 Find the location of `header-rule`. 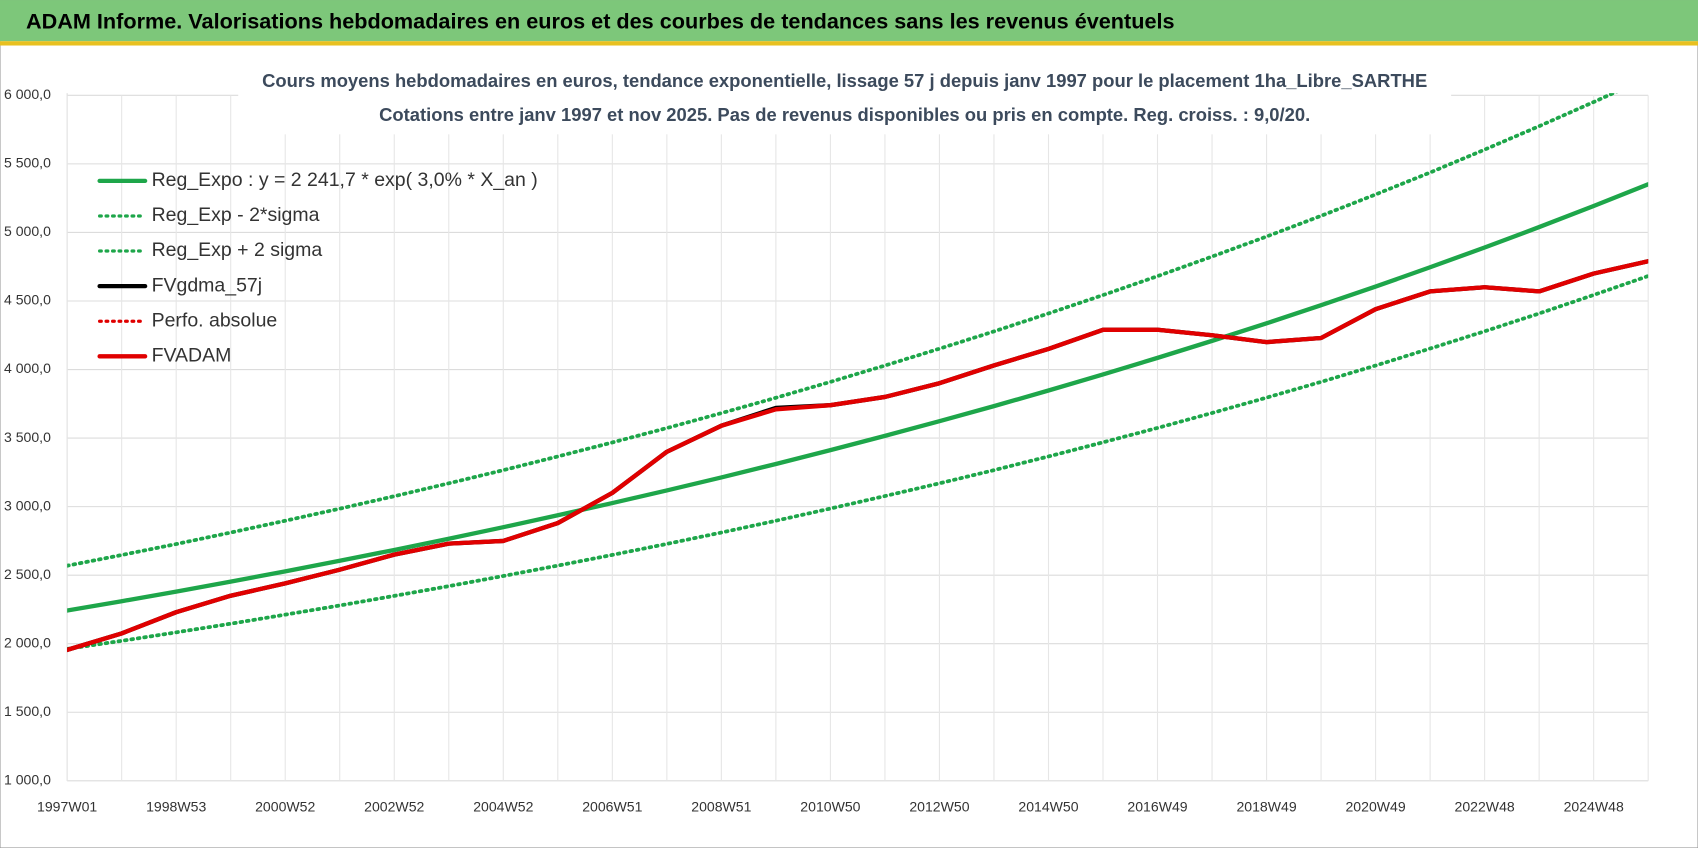

header-rule is located at coordinates (849, 43).